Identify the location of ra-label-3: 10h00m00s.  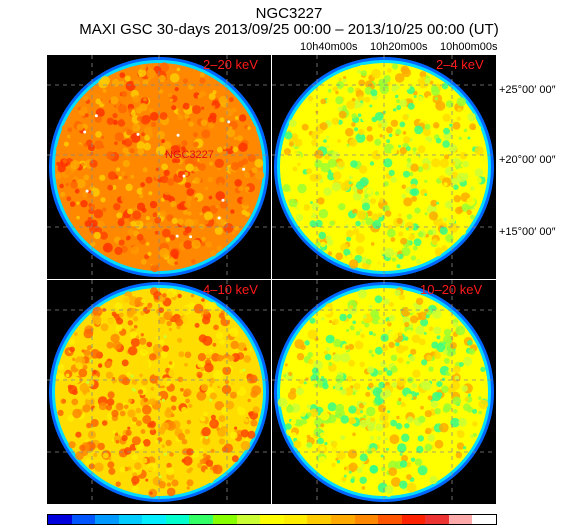
(469, 47).